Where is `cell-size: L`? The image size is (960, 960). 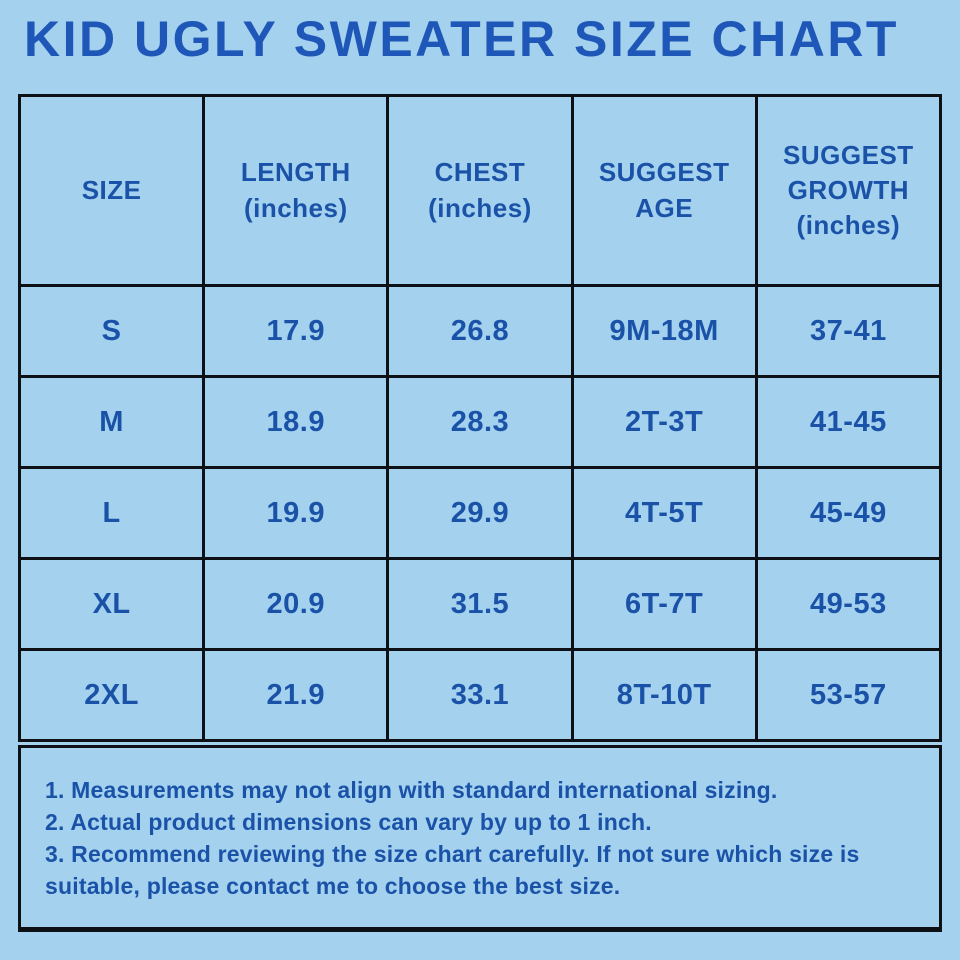 cell-size: L is located at coordinates (111, 513).